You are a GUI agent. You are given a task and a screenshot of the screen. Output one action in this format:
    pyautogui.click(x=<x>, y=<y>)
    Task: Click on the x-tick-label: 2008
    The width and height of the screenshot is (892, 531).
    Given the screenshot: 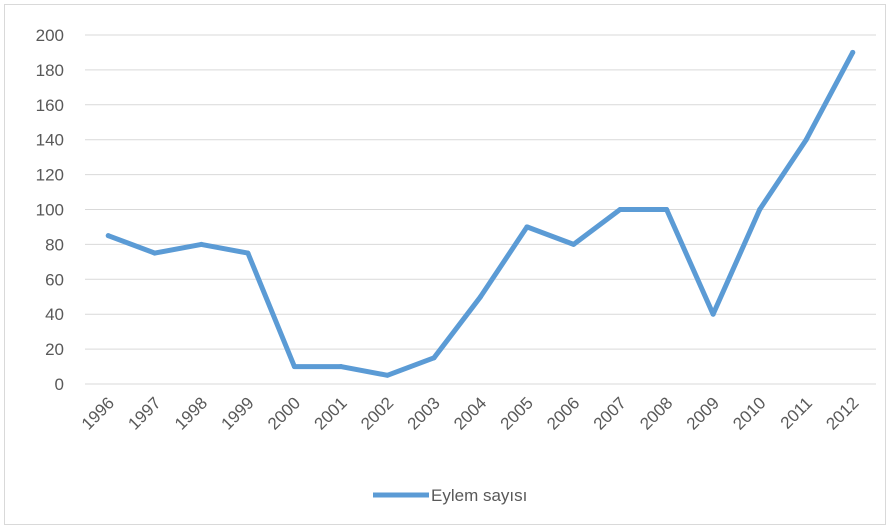 What is the action you would take?
    pyautogui.click(x=656, y=413)
    